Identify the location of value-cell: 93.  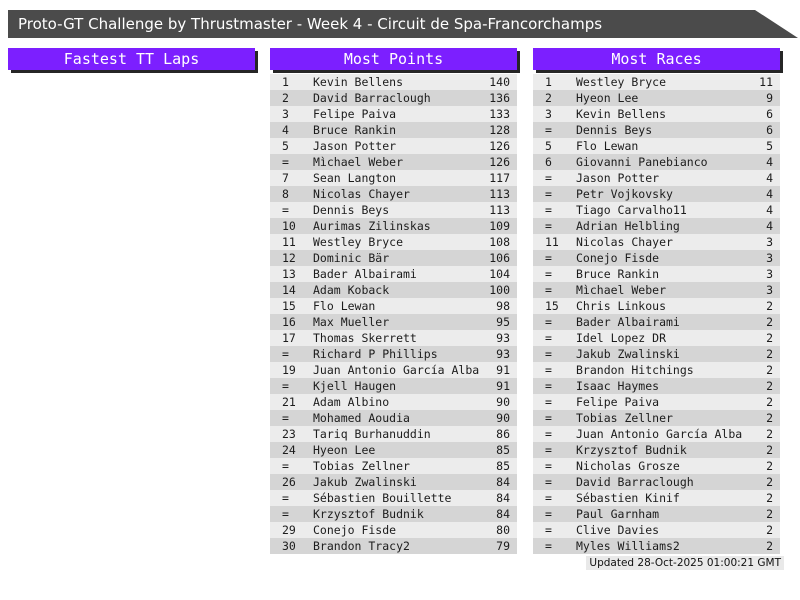
(503, 338).